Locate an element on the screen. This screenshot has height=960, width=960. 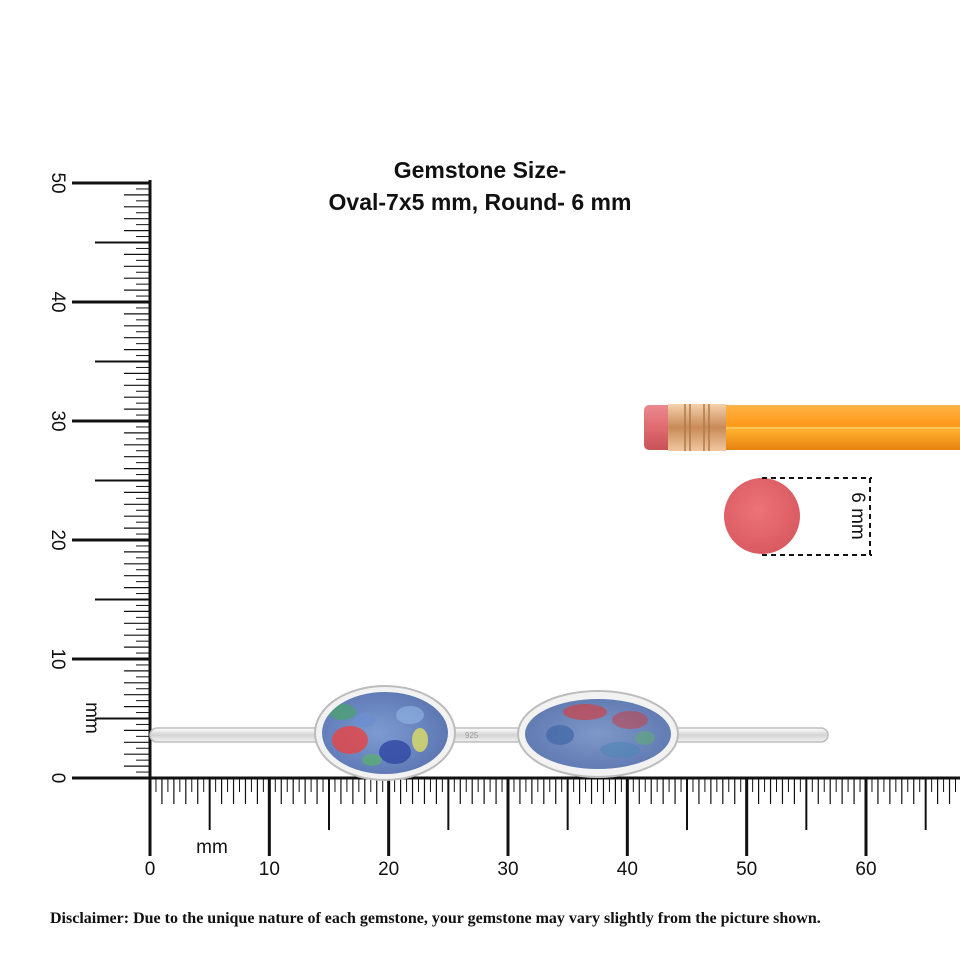
vertical-ruler-labels: 0 10 20 30 40 50 is located at coordinates (57, 477).